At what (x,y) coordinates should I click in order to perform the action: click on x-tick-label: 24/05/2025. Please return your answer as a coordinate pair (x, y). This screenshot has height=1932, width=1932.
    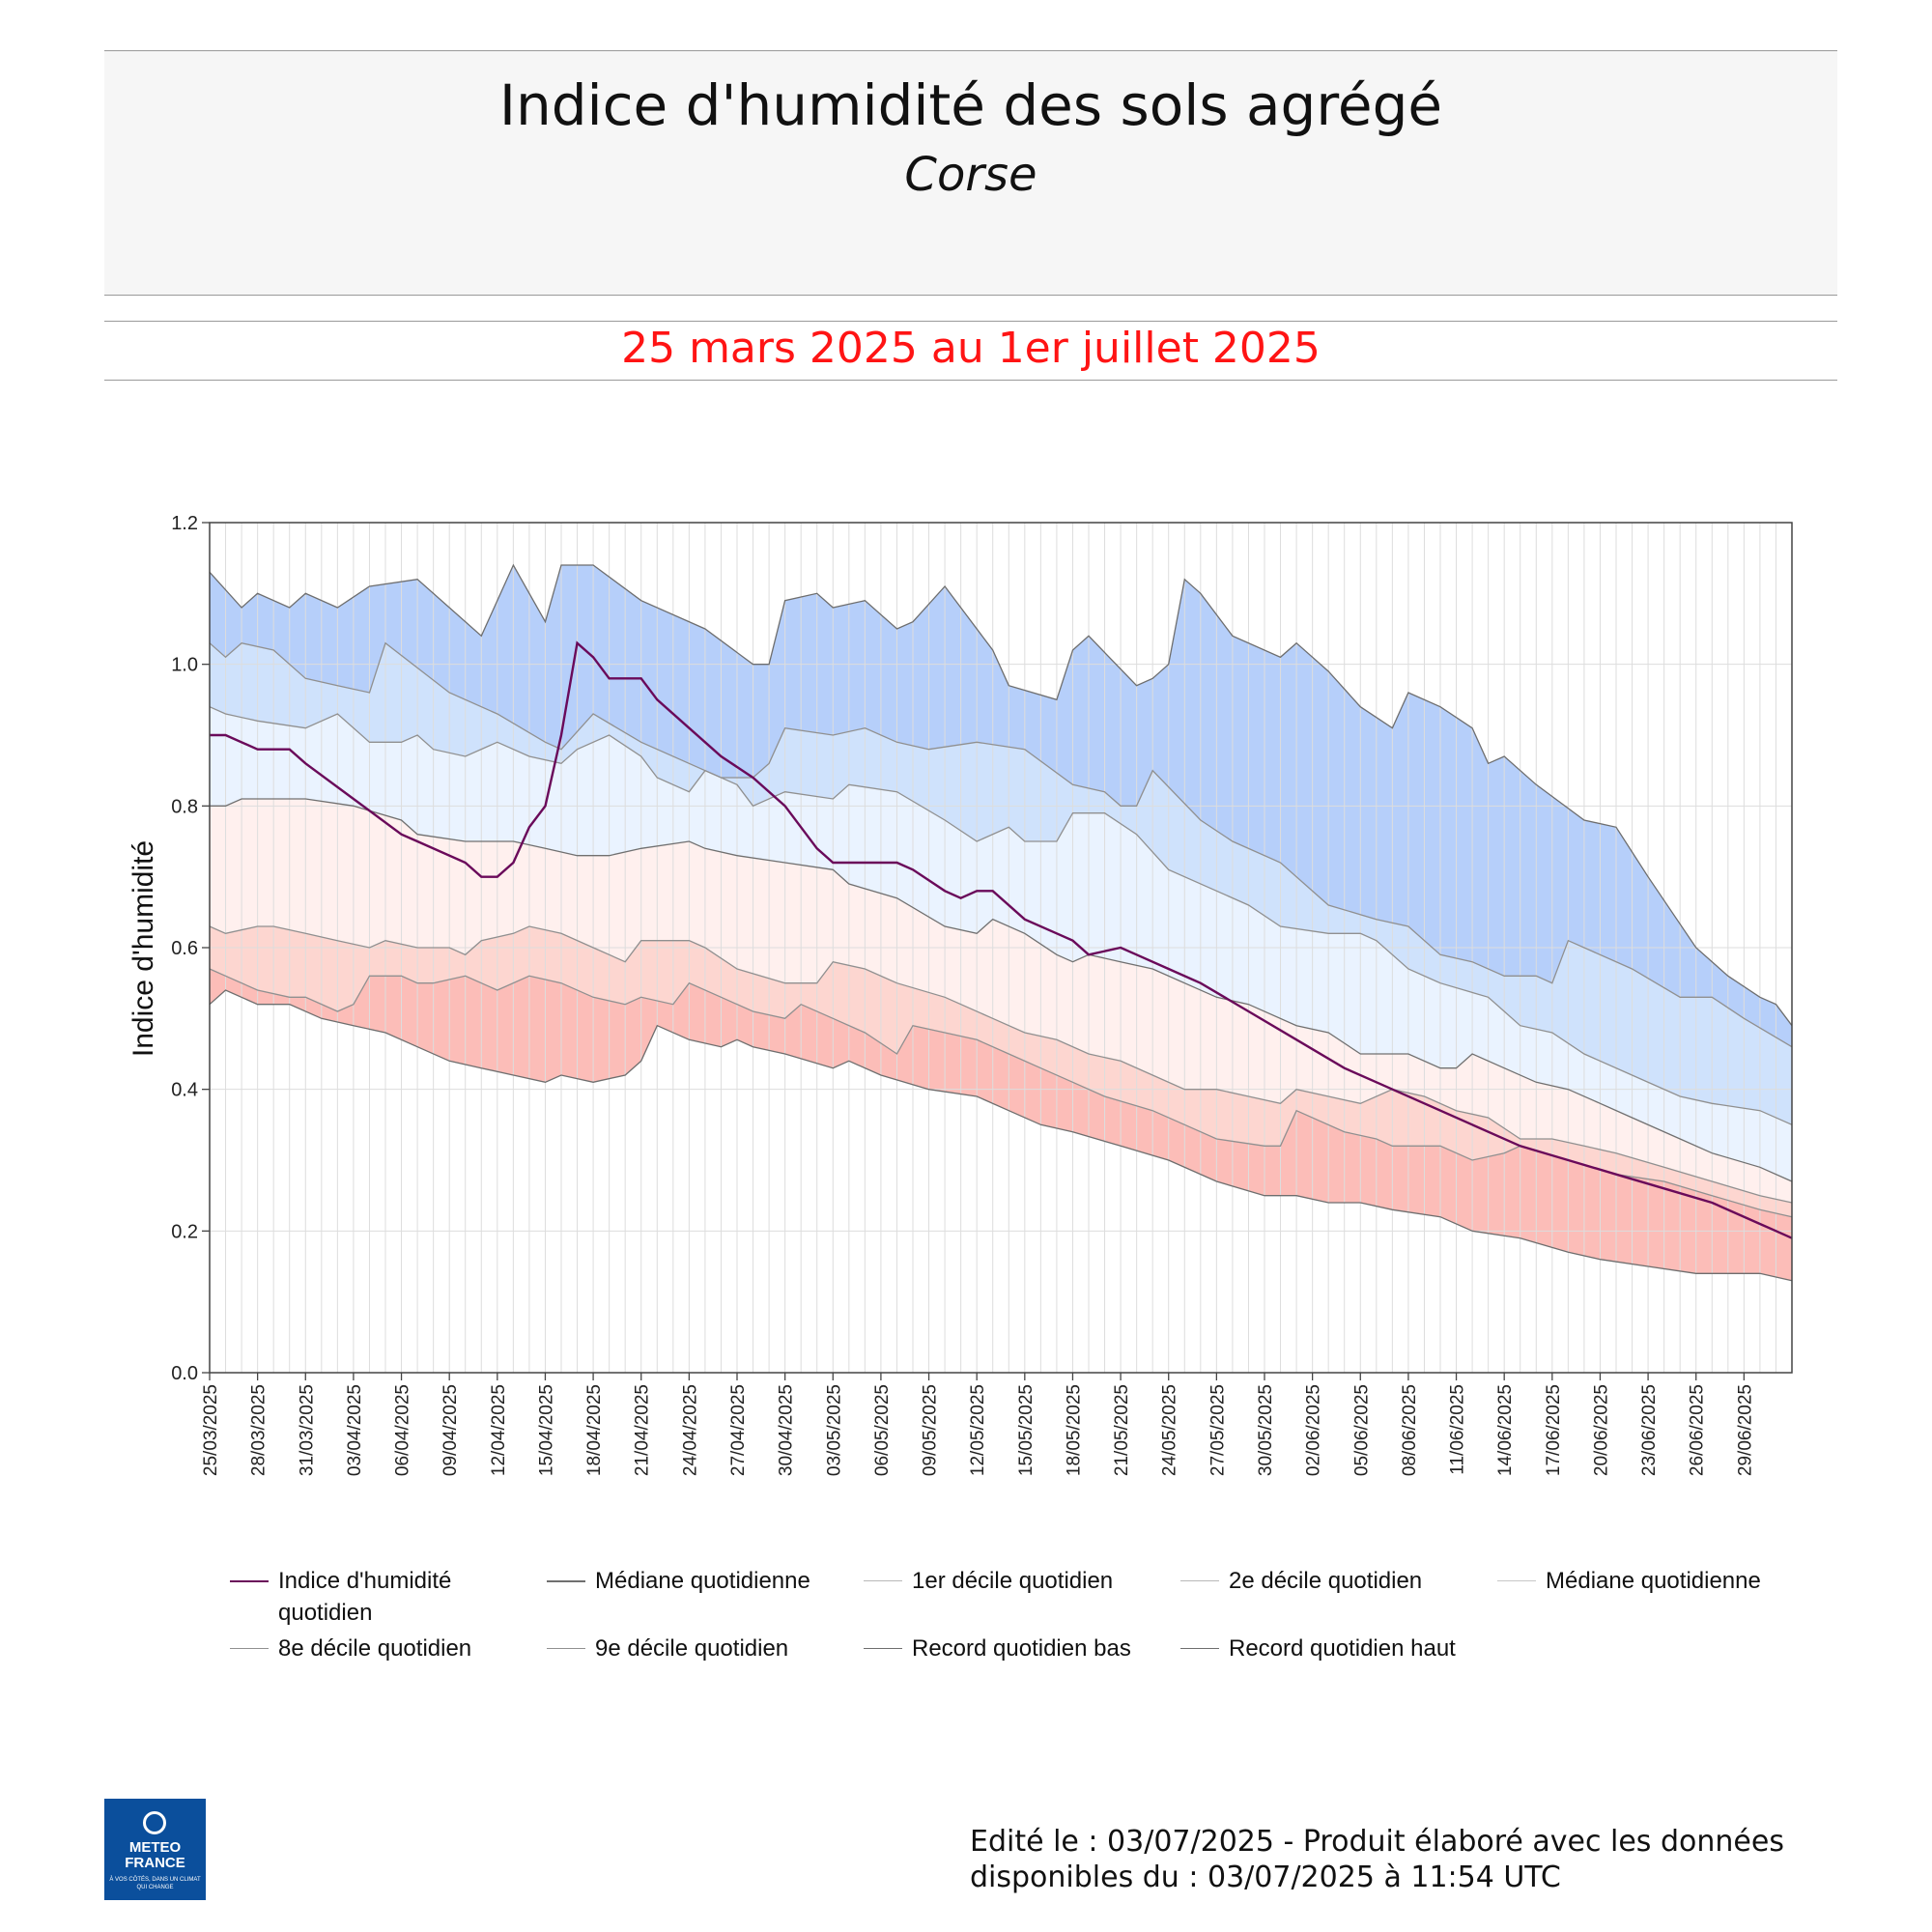
    Looking at the image, I should click on (1170, 1430).